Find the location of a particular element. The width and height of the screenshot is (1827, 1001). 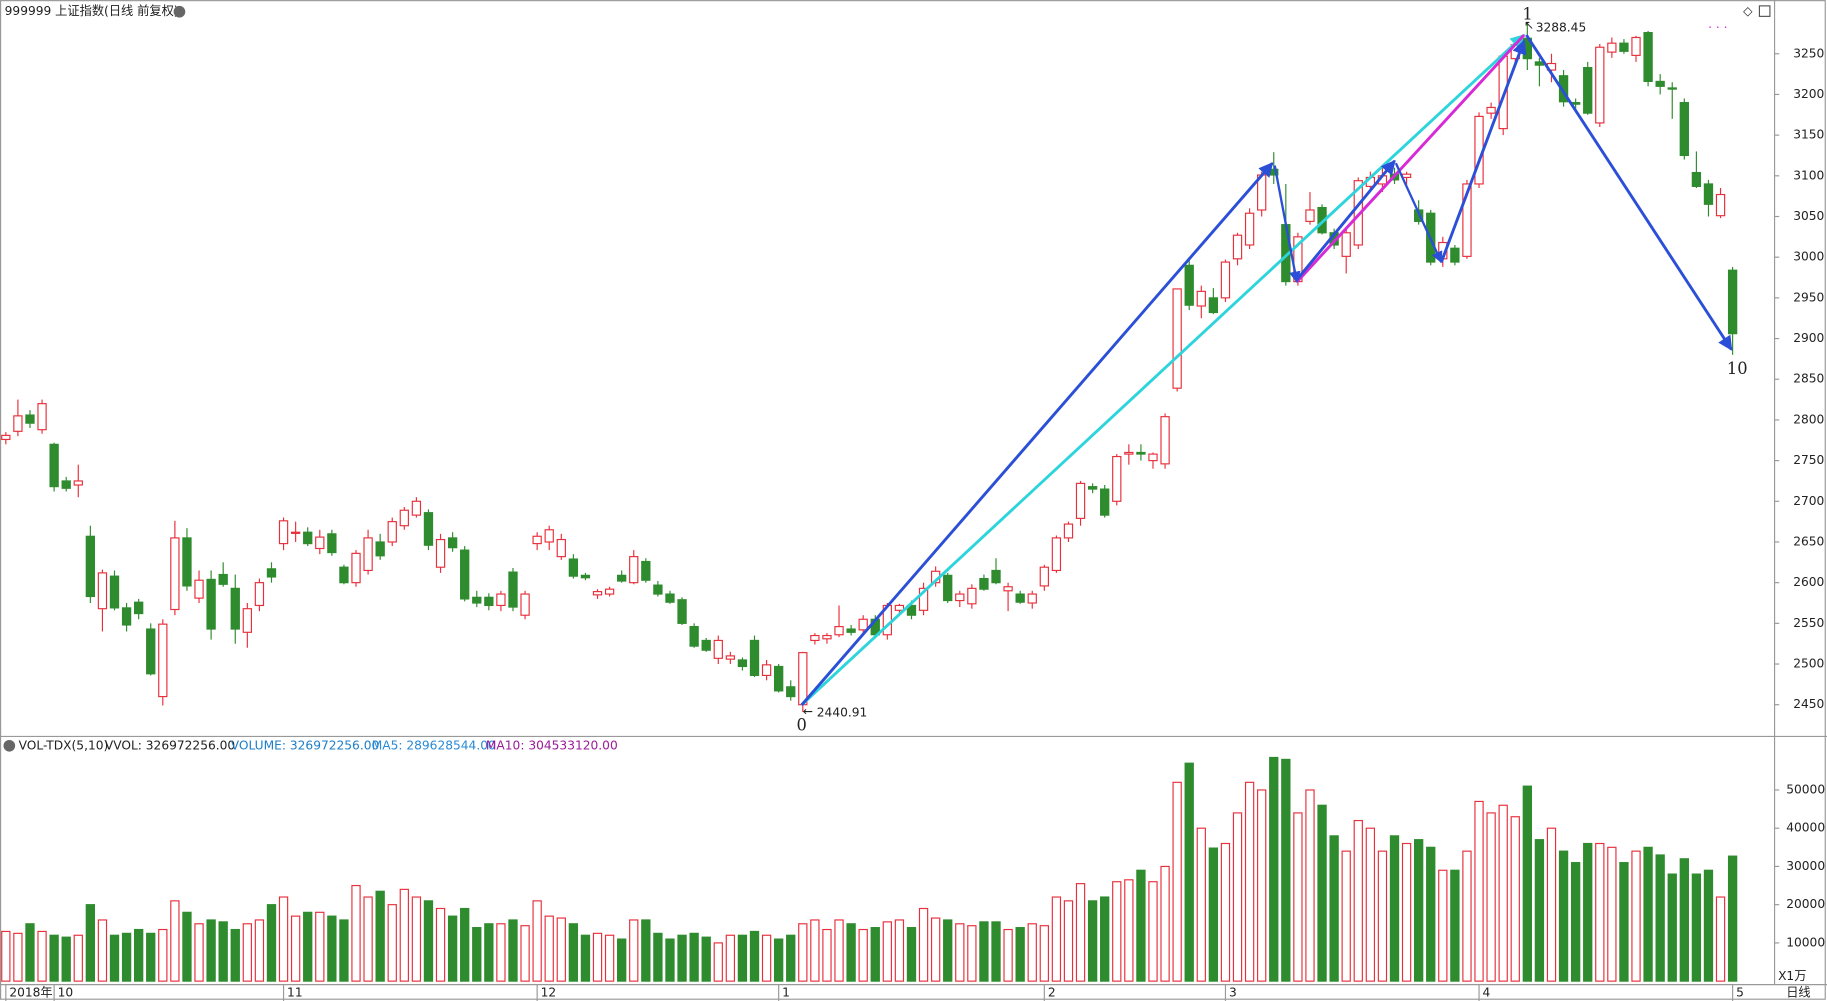

x-tick-label: 2018年 is located at coordinates (30, 992).